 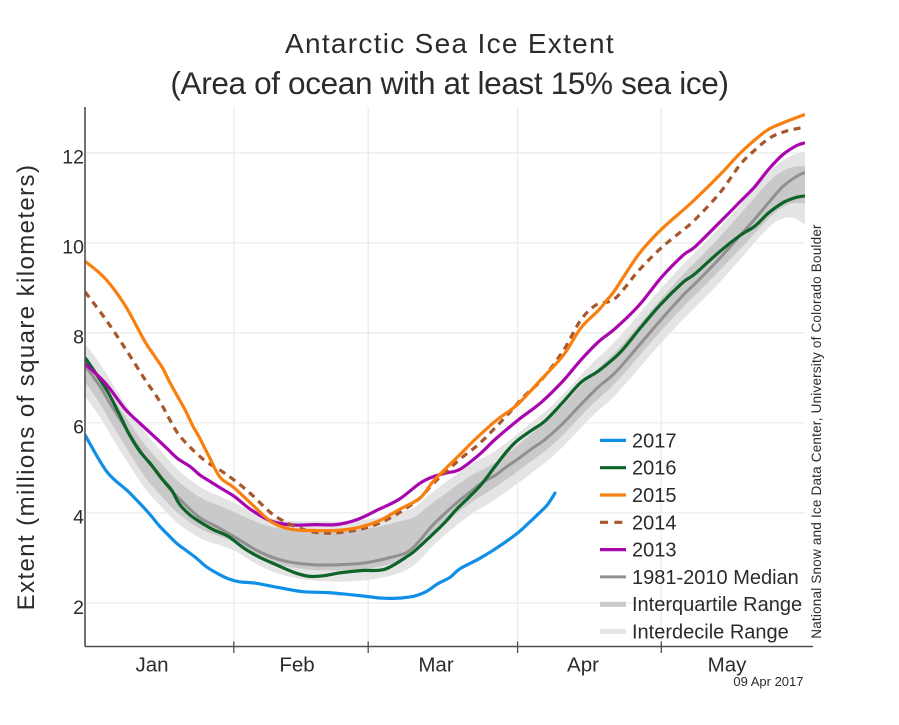 What do you see at coordinates (78, 608) in the screenshot?
I see `svg-text: 2` at bounding box center [78, 608].